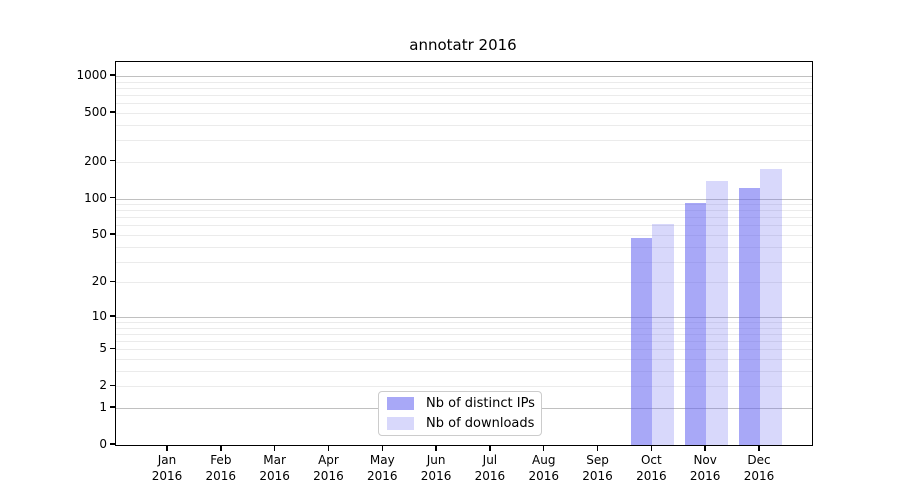 This screenshot has height=500, width=900. What do you see at coordinates (95, 197) in the screenshot?
I see `y-tick-label: 100` at bounding box center [95, 197].